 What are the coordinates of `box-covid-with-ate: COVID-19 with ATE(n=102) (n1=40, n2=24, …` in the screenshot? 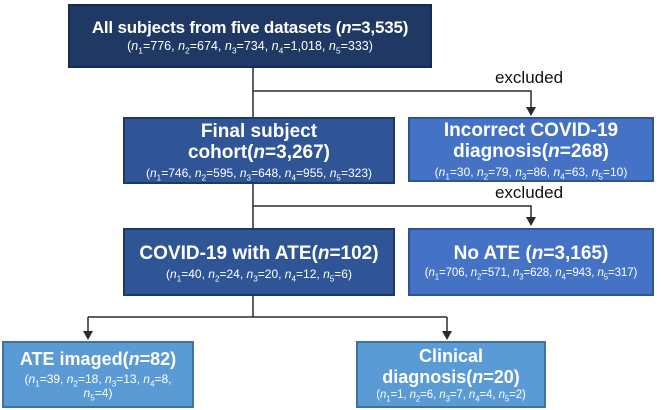 It's located at (259, 262).